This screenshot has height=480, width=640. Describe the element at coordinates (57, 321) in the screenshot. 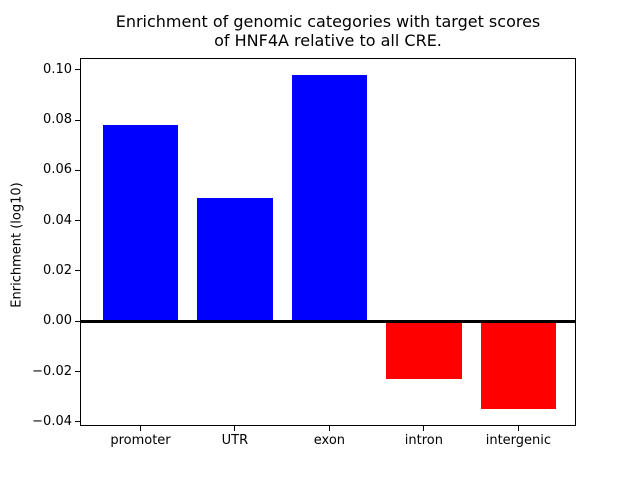

I see `y-tick-label: 0.00` at that location.